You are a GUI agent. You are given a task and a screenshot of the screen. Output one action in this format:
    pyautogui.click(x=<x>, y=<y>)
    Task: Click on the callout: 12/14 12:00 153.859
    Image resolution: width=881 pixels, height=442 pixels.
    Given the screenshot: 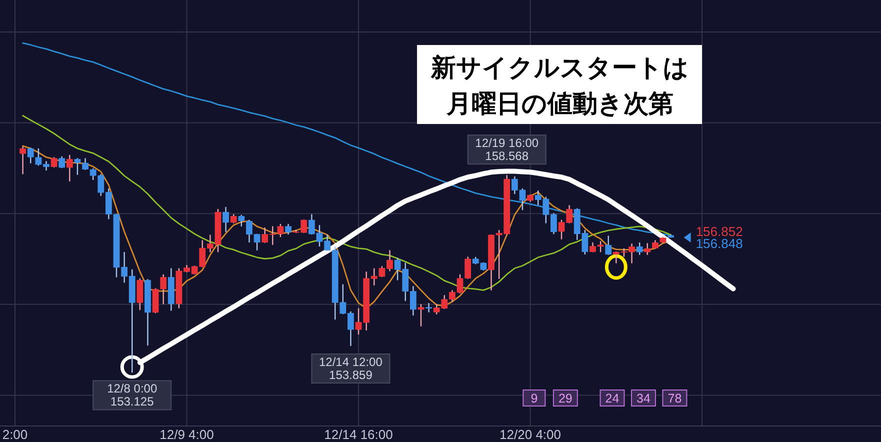 What is the action you would take?
    pyautogui.click(x=350, y=369)
    